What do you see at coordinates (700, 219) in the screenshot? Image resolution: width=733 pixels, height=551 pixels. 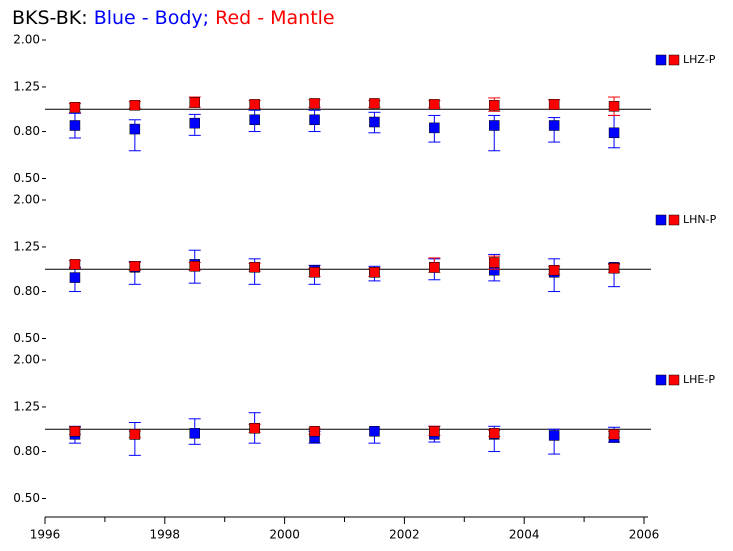 I see `legend-label: LHN-P` at bounding box center [700, 219].